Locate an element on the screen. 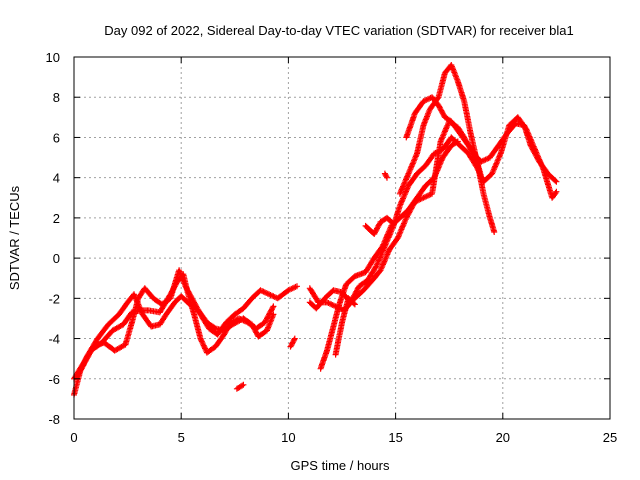 This screenshot has height=480, width=640. y-tick-label: -2 is located at coordinates (54, 298).